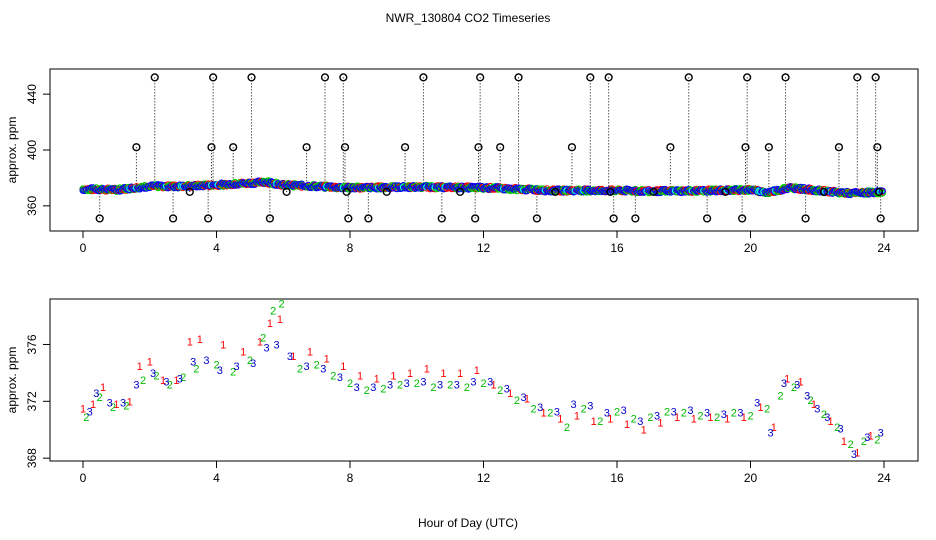  I want to click on bottom-y-axis-label: approx. ppm, so click(12, 380).